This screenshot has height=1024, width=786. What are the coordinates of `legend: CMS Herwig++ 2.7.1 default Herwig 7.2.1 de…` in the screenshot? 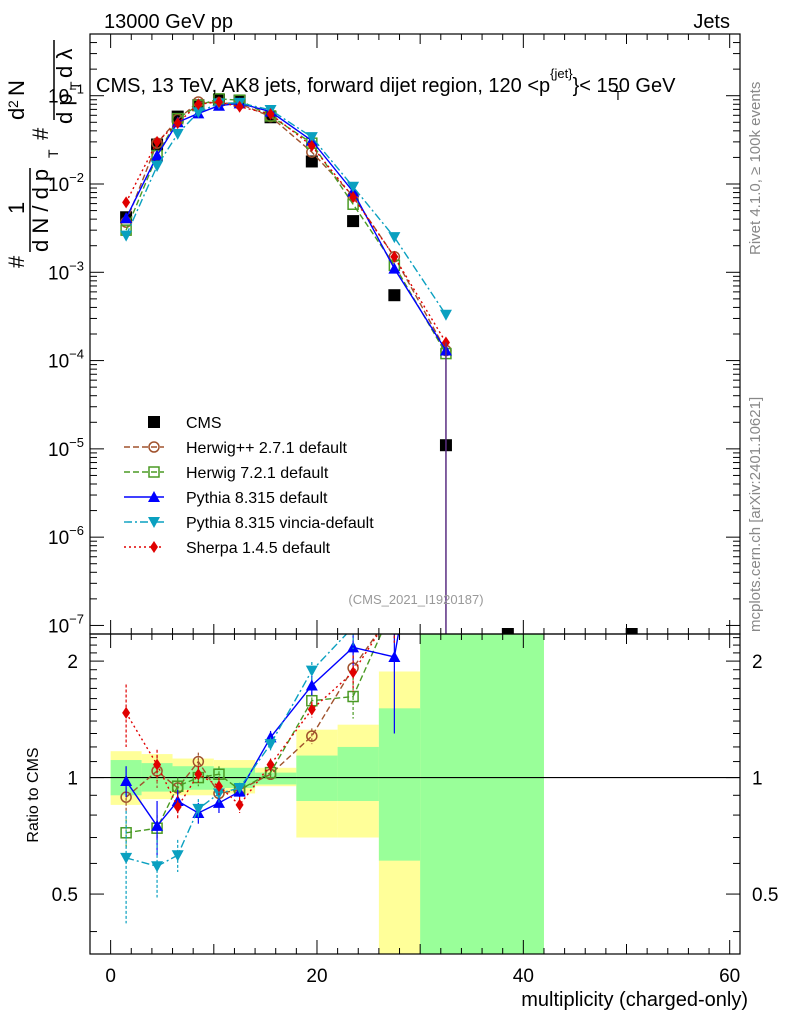 It's located at (249, 486).